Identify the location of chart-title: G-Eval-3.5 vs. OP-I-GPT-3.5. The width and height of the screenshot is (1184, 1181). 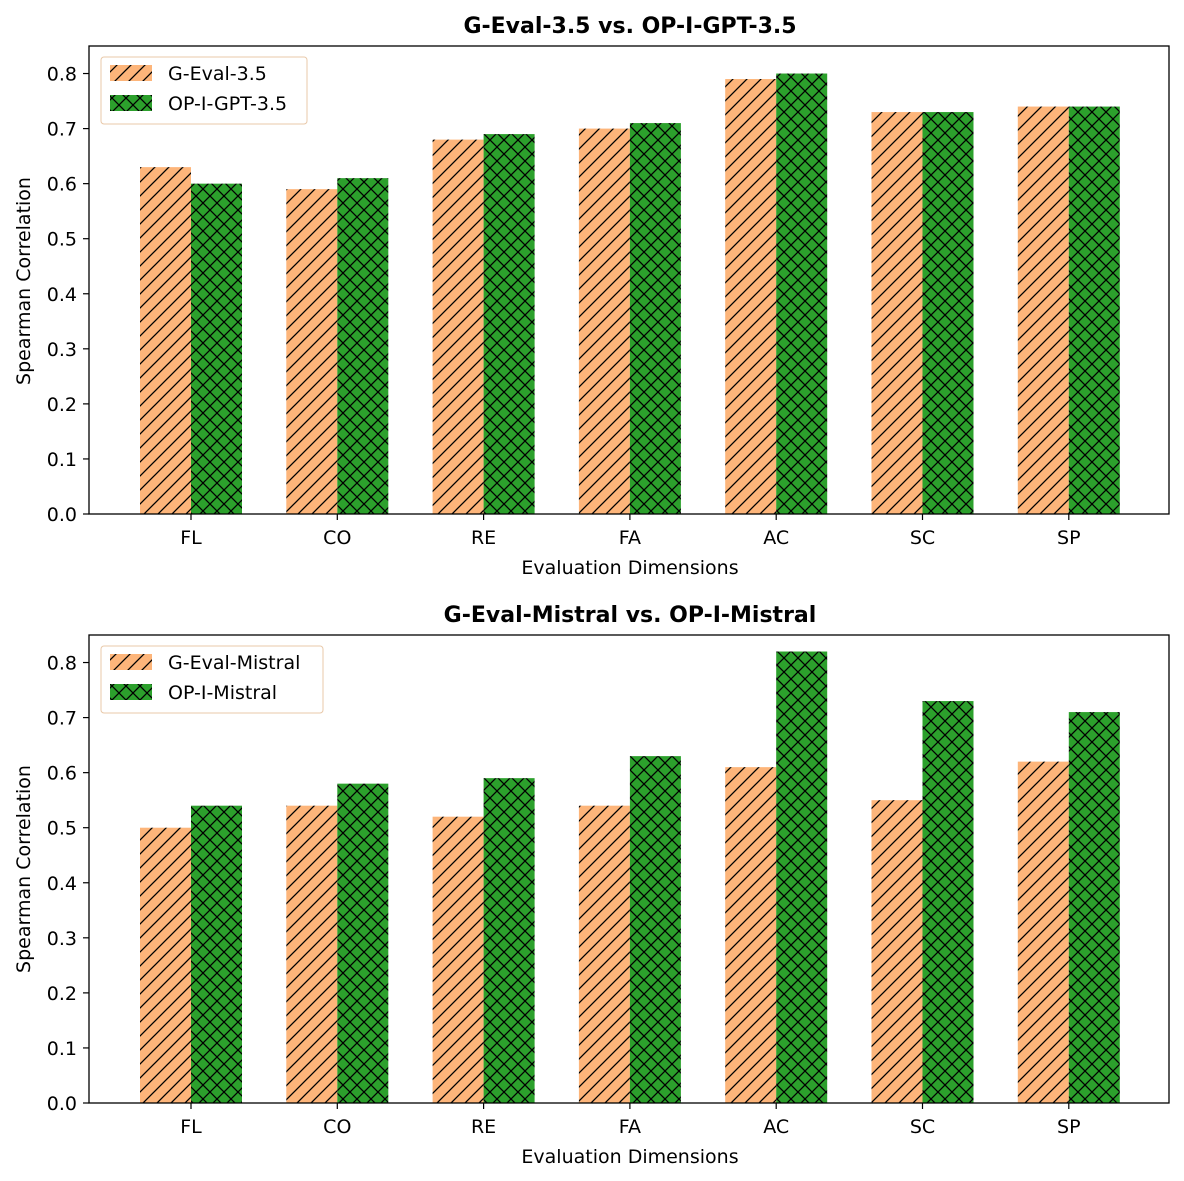
(629, 26).